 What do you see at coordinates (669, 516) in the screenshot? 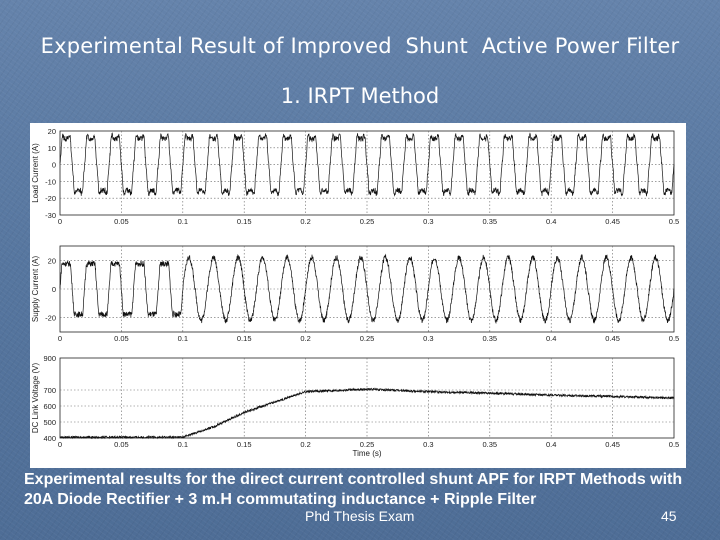
I see `slide-number: 45` at bounding box center [669, 516].